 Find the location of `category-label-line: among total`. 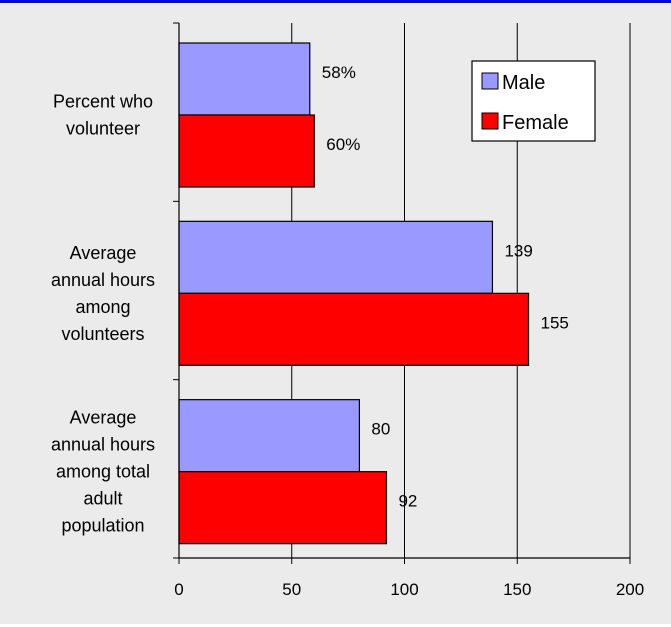

category-label-line: among total is located at coordinates (103, 472).